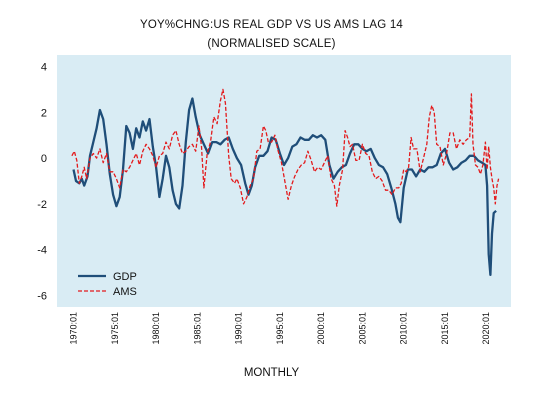  What do you see at coordinates (44, 113) in the screenshot?
I see `y-tick-label: 2` at bounding box center [44, 113].